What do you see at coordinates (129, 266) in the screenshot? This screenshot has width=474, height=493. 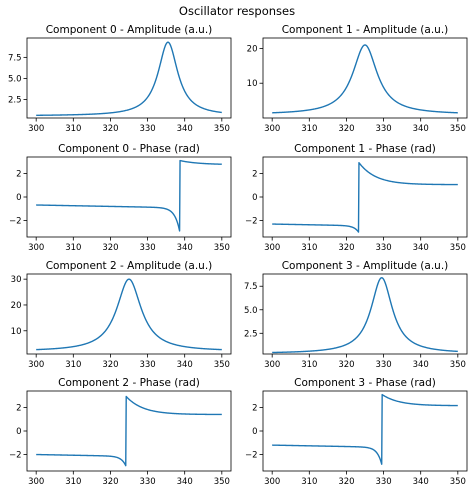 I see `subplot-title: Component 2 - Amplitude (a.u.)` at bounding box center [129, 266].